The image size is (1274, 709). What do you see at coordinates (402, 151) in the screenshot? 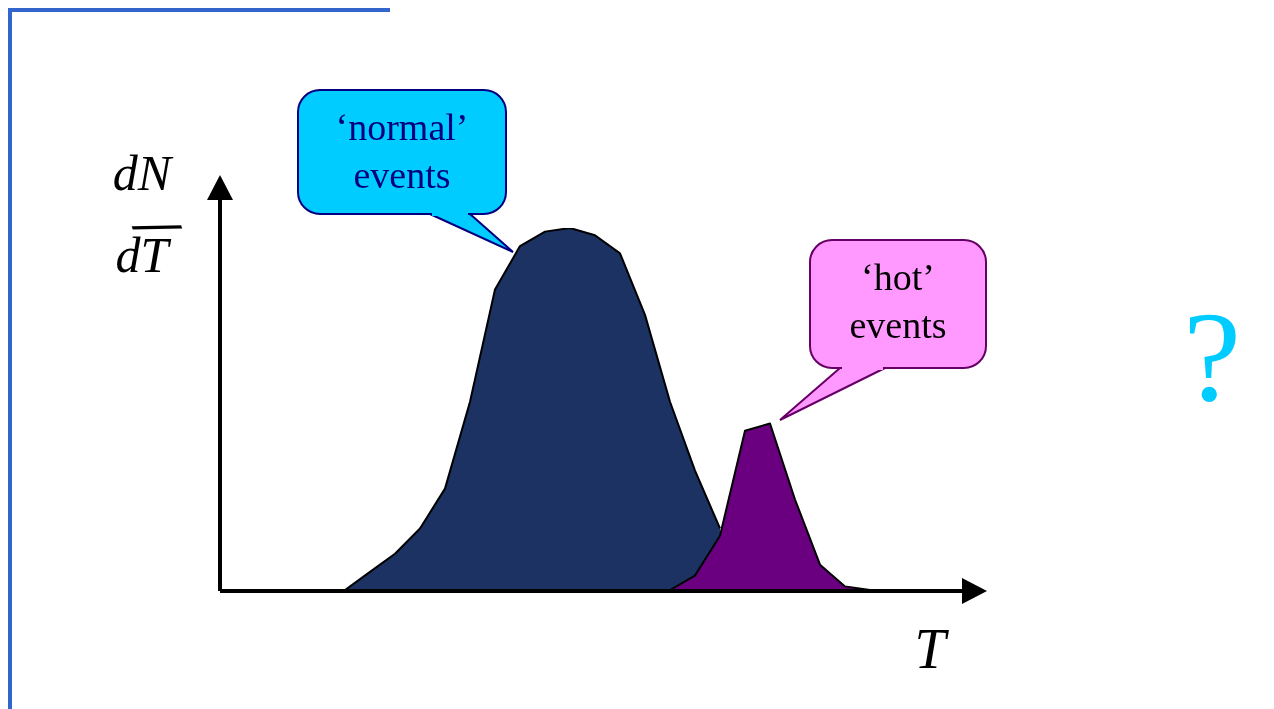
I see `text: ‘normal’ events` at bounding box center [402, 151].